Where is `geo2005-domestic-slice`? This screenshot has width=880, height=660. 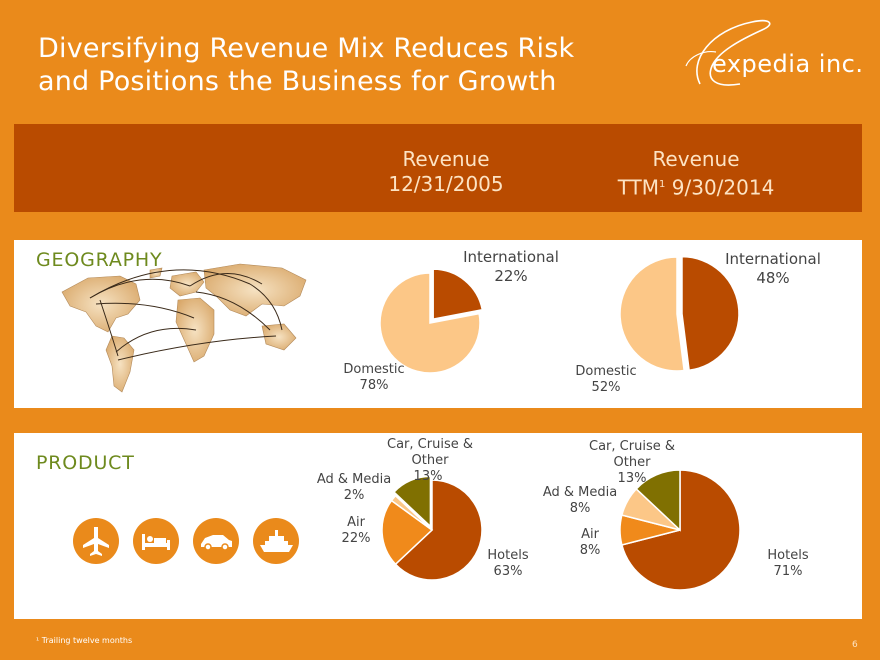 geo2005-domestic-slice is located at coordinates (430, 323).